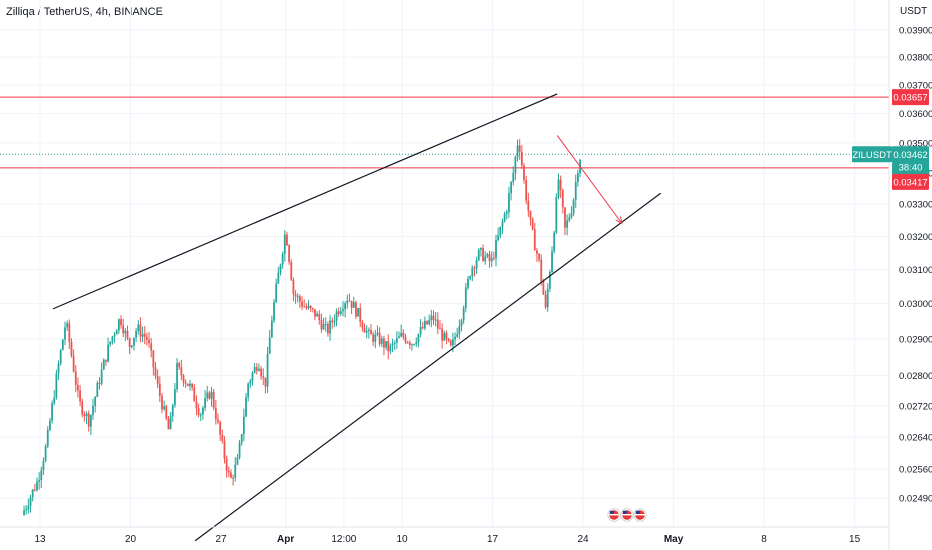 Image resolution: width=932 pixels, height=550 pixels. I want to click on horizontal-levels, so click(444, 132).